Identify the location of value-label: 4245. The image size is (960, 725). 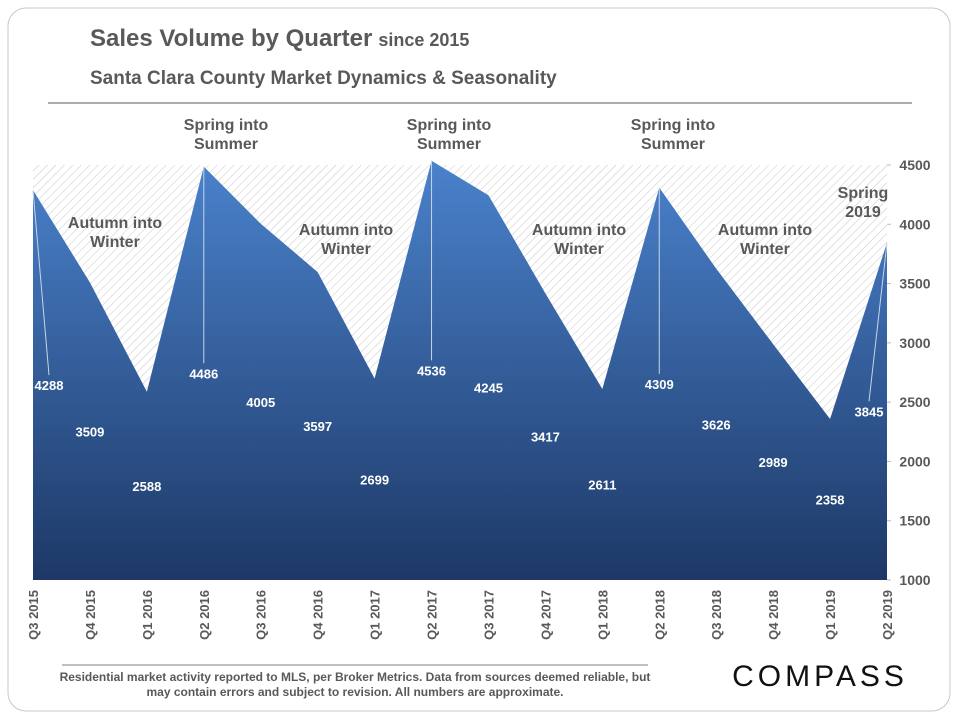
(488, 388).